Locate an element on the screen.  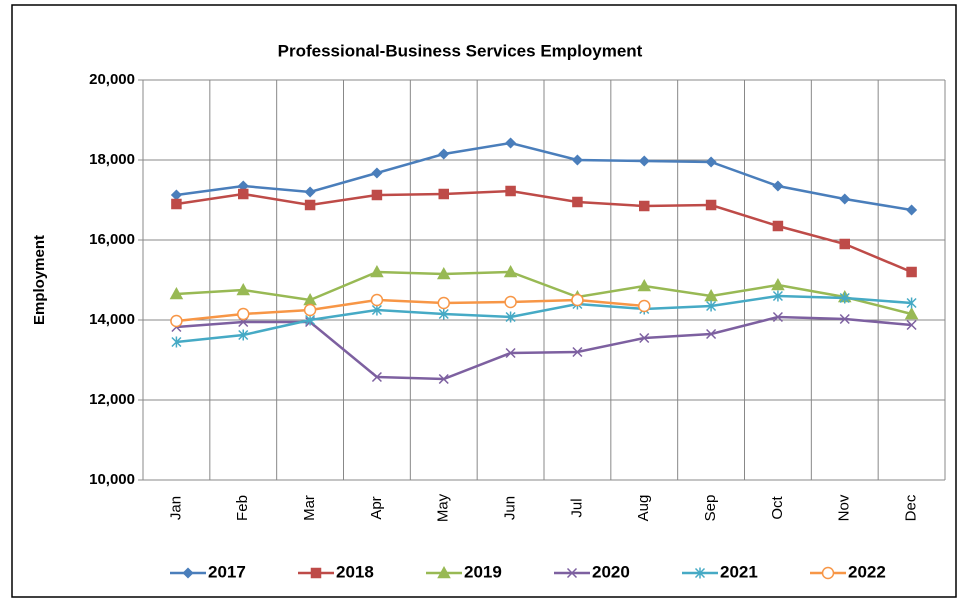
y-tick-label: 10,000 is located at coordinates (112, 479).